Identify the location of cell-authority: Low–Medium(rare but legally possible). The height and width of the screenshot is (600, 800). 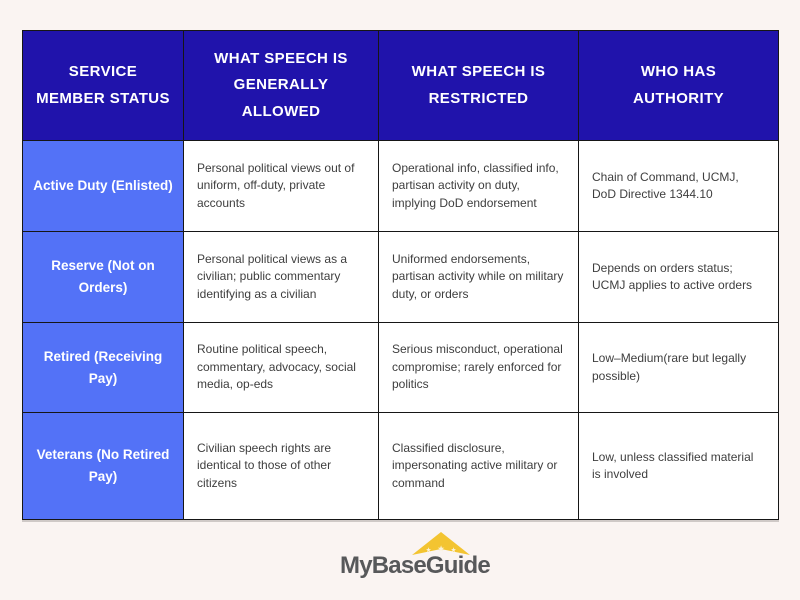
(678, 367).